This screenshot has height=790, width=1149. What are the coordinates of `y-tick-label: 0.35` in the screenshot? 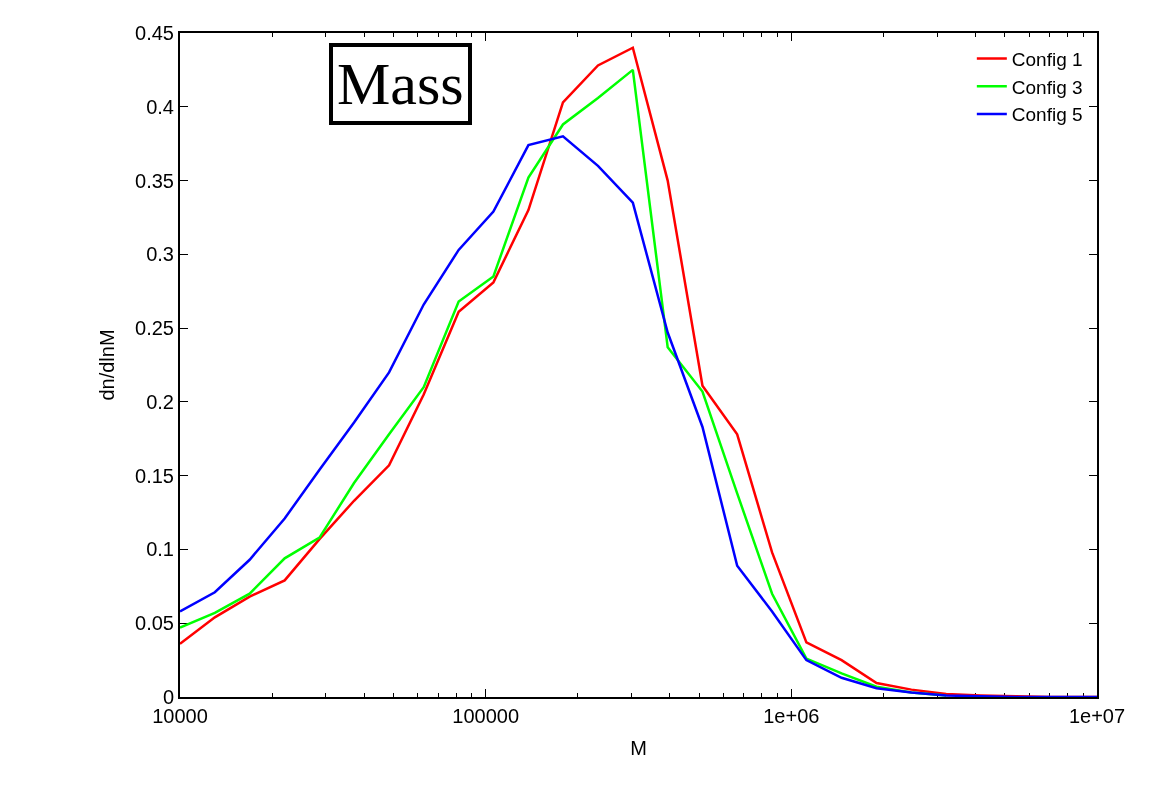 It's located at (154, 180).